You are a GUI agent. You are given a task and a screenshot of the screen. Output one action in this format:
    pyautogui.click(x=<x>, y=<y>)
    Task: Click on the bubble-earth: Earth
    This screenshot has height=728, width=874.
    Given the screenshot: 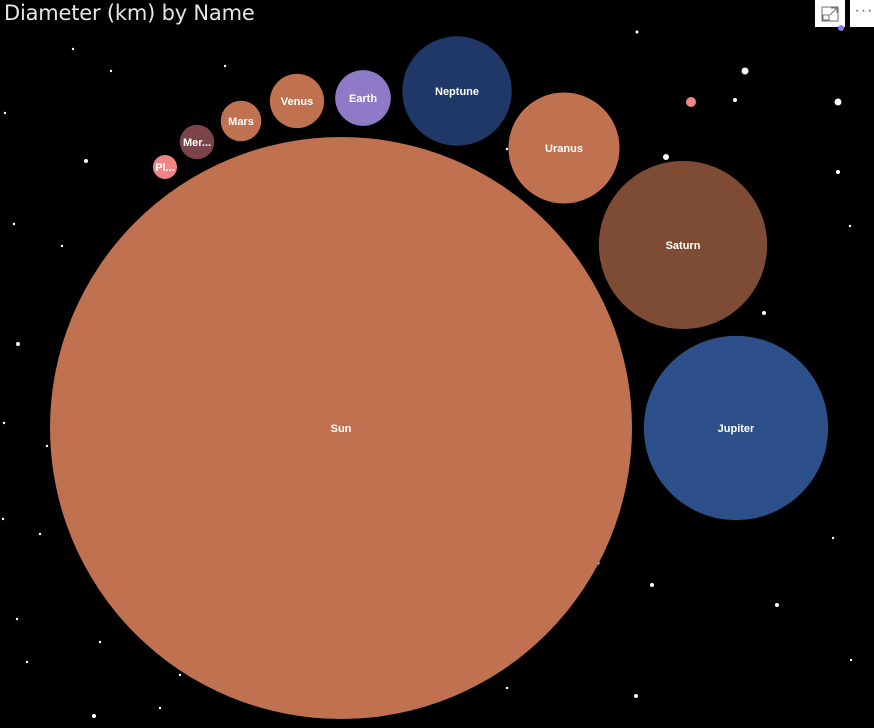 What is the action you would take?
    pyautogui.click(x=363, y=98)
    